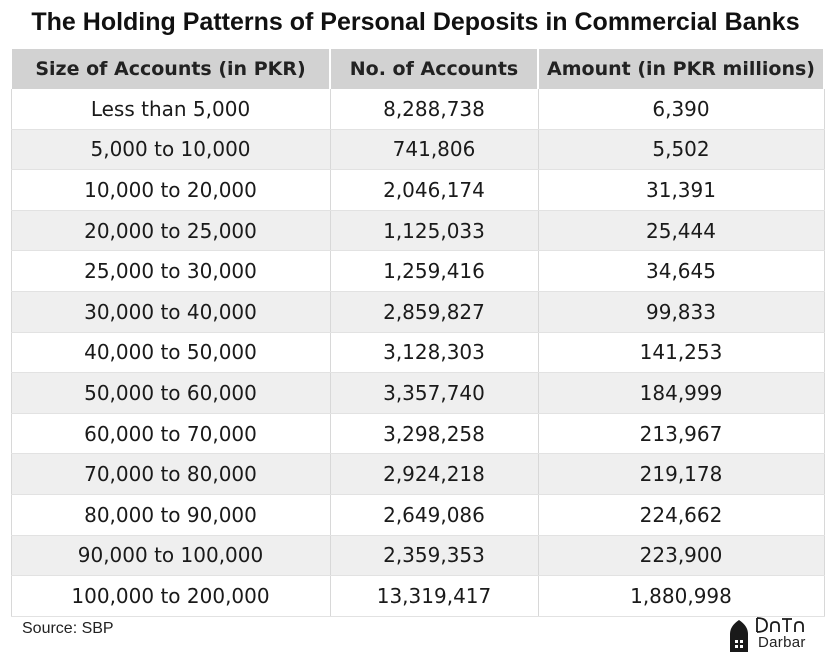  Describe the element at coordinates (434, 150) in the screenshot. I see `cell-account-count: 741,806` at that location.